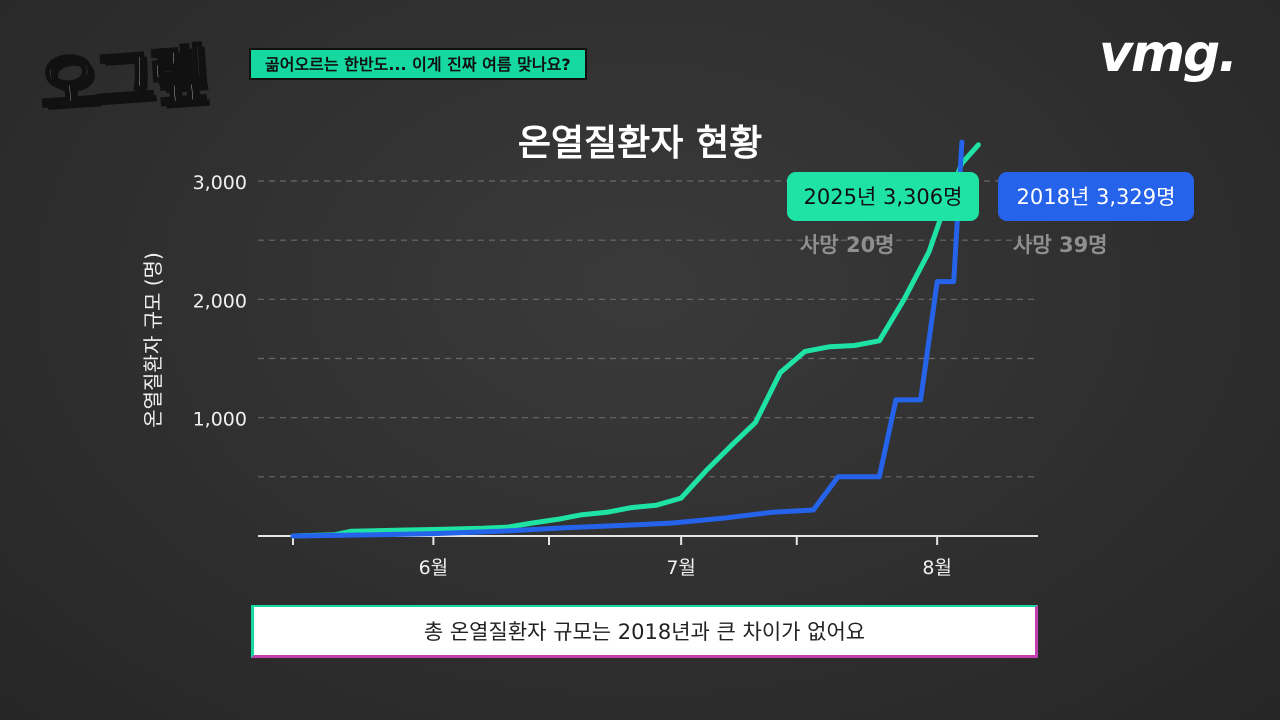 The height and width of the screenshot is (720, 1280). What do you see at coordinates (153, 340) in the screenshot?
I see `y-axis-label: 온열질환자 규모 (명)` at bounding box center [153, 340].